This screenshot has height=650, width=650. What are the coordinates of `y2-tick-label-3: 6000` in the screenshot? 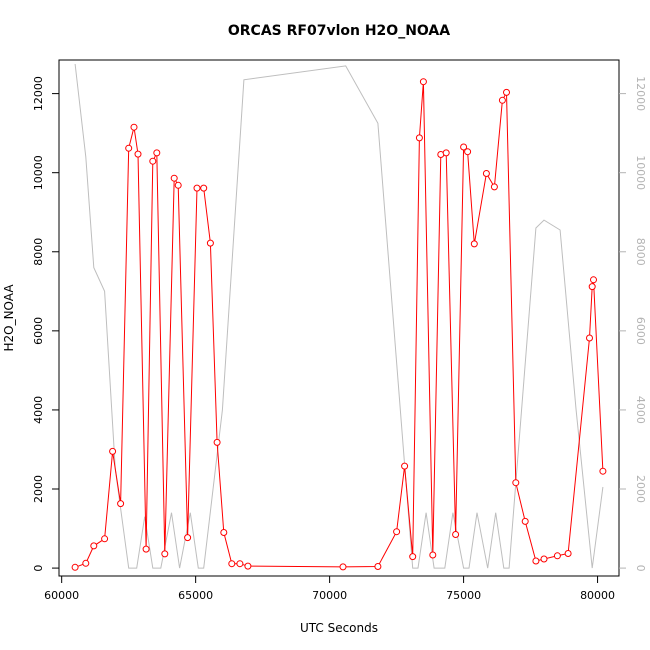 It's located at (640, 331).